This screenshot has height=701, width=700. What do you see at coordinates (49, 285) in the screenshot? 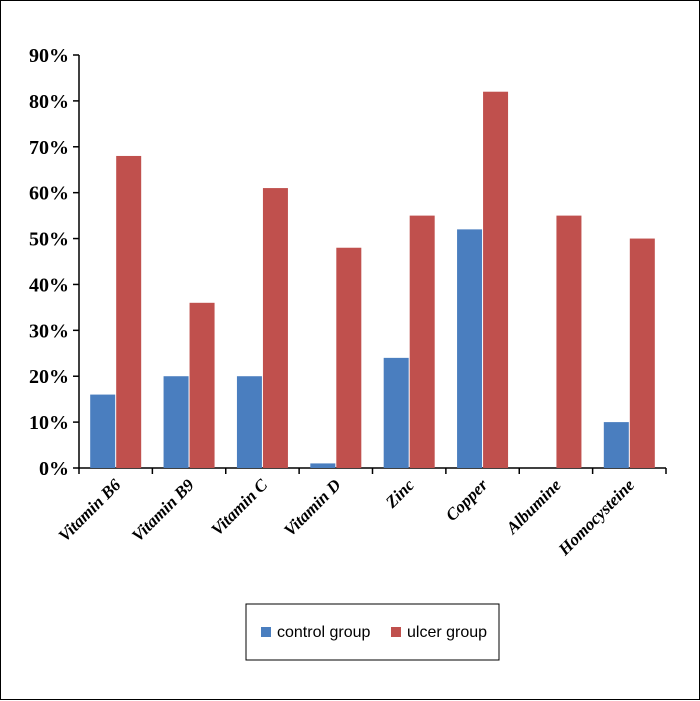
I see `y-tick-label: 40%` at bounding box center [49, 285].